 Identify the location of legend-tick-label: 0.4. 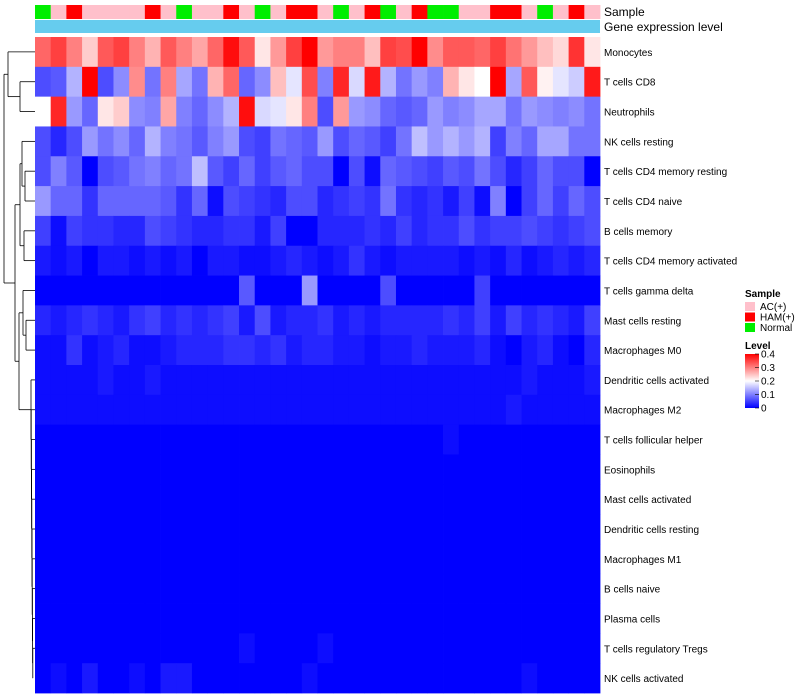
(768, 355).